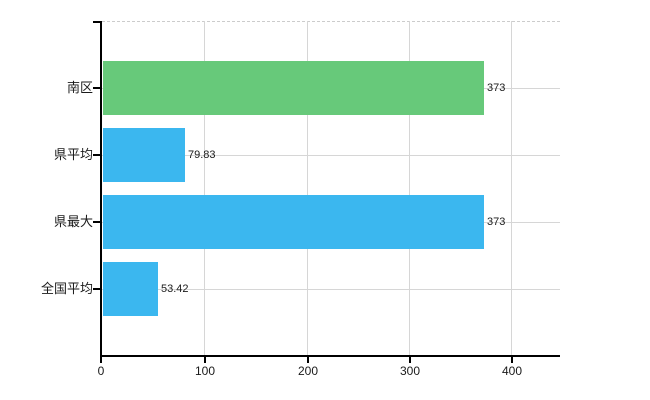  Describe the element at coordinates (331, 21) in the screenshot. I see `top-boundary-line` at that location.